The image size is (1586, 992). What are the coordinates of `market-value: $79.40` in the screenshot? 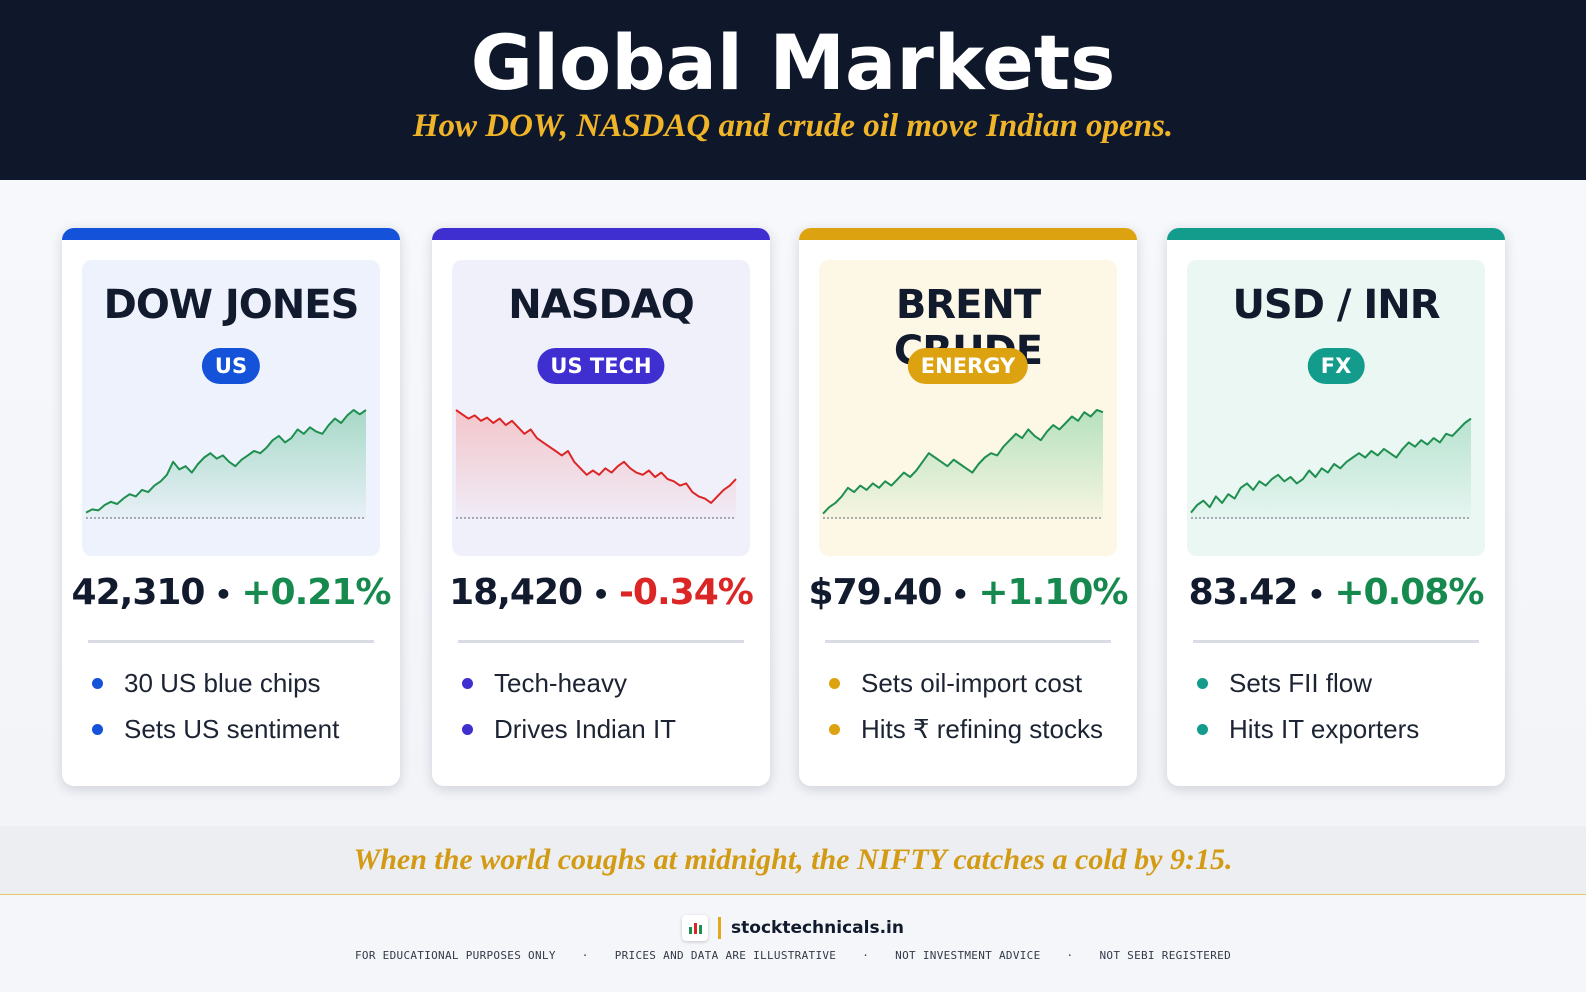 It's located at (875, 592).